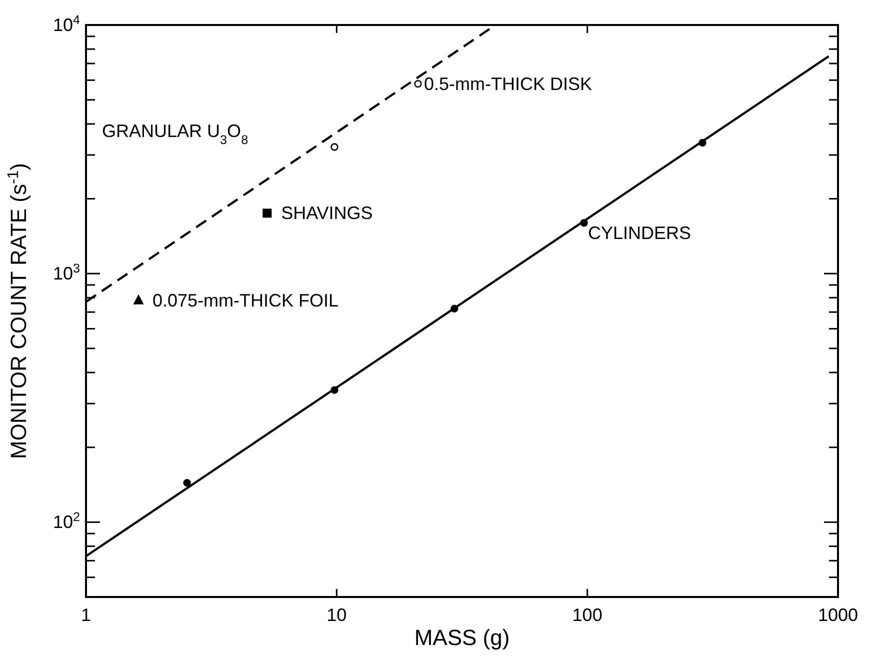  Describe the element at coordinates (327, 213) in the screenshot. I see `series-label: SHAVINGS` at that location.